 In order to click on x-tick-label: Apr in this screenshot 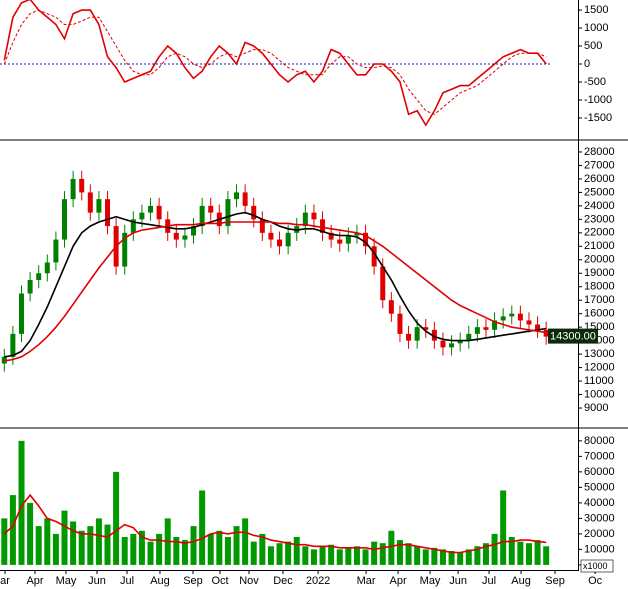, I will do `click(398, 581)`.